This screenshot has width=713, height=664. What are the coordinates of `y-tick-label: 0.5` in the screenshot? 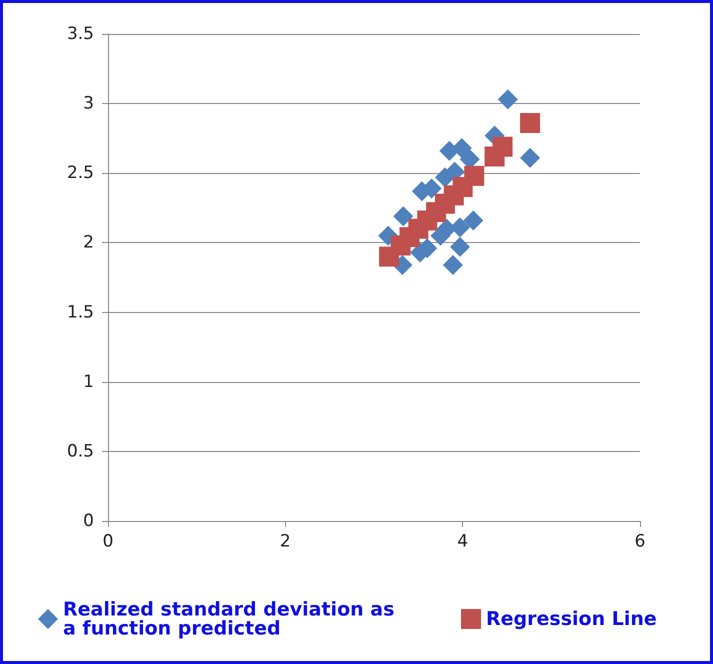 It's located at (80, 451).